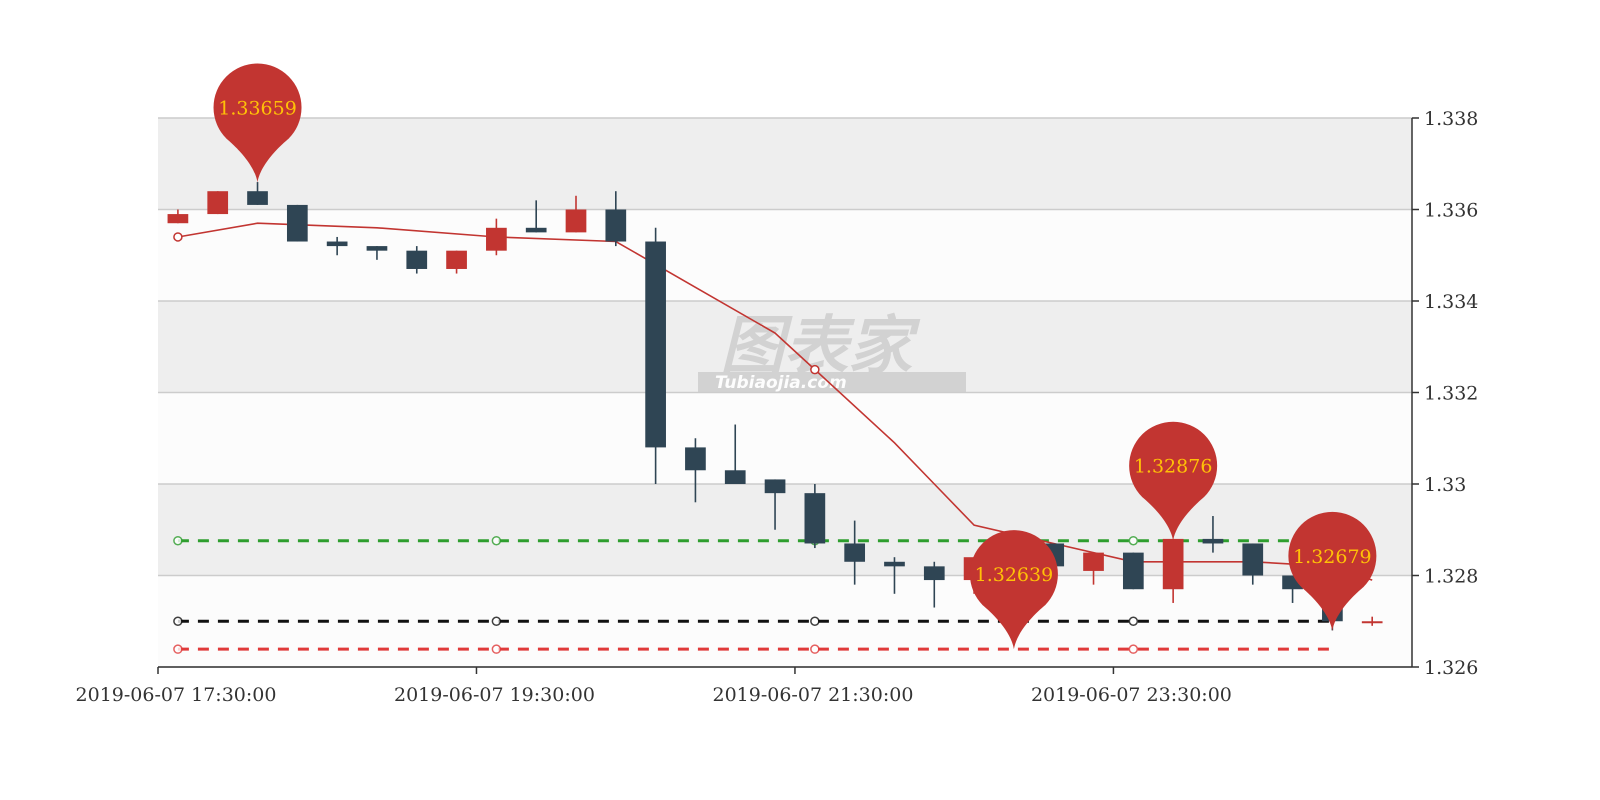 Image resolution: width=1600 pixels, height=800 pixels. Describe the element at coordinates (176, 695) in the screenshot. I see `x-tick-label: 2019-06-07 17:30:00` at that location.